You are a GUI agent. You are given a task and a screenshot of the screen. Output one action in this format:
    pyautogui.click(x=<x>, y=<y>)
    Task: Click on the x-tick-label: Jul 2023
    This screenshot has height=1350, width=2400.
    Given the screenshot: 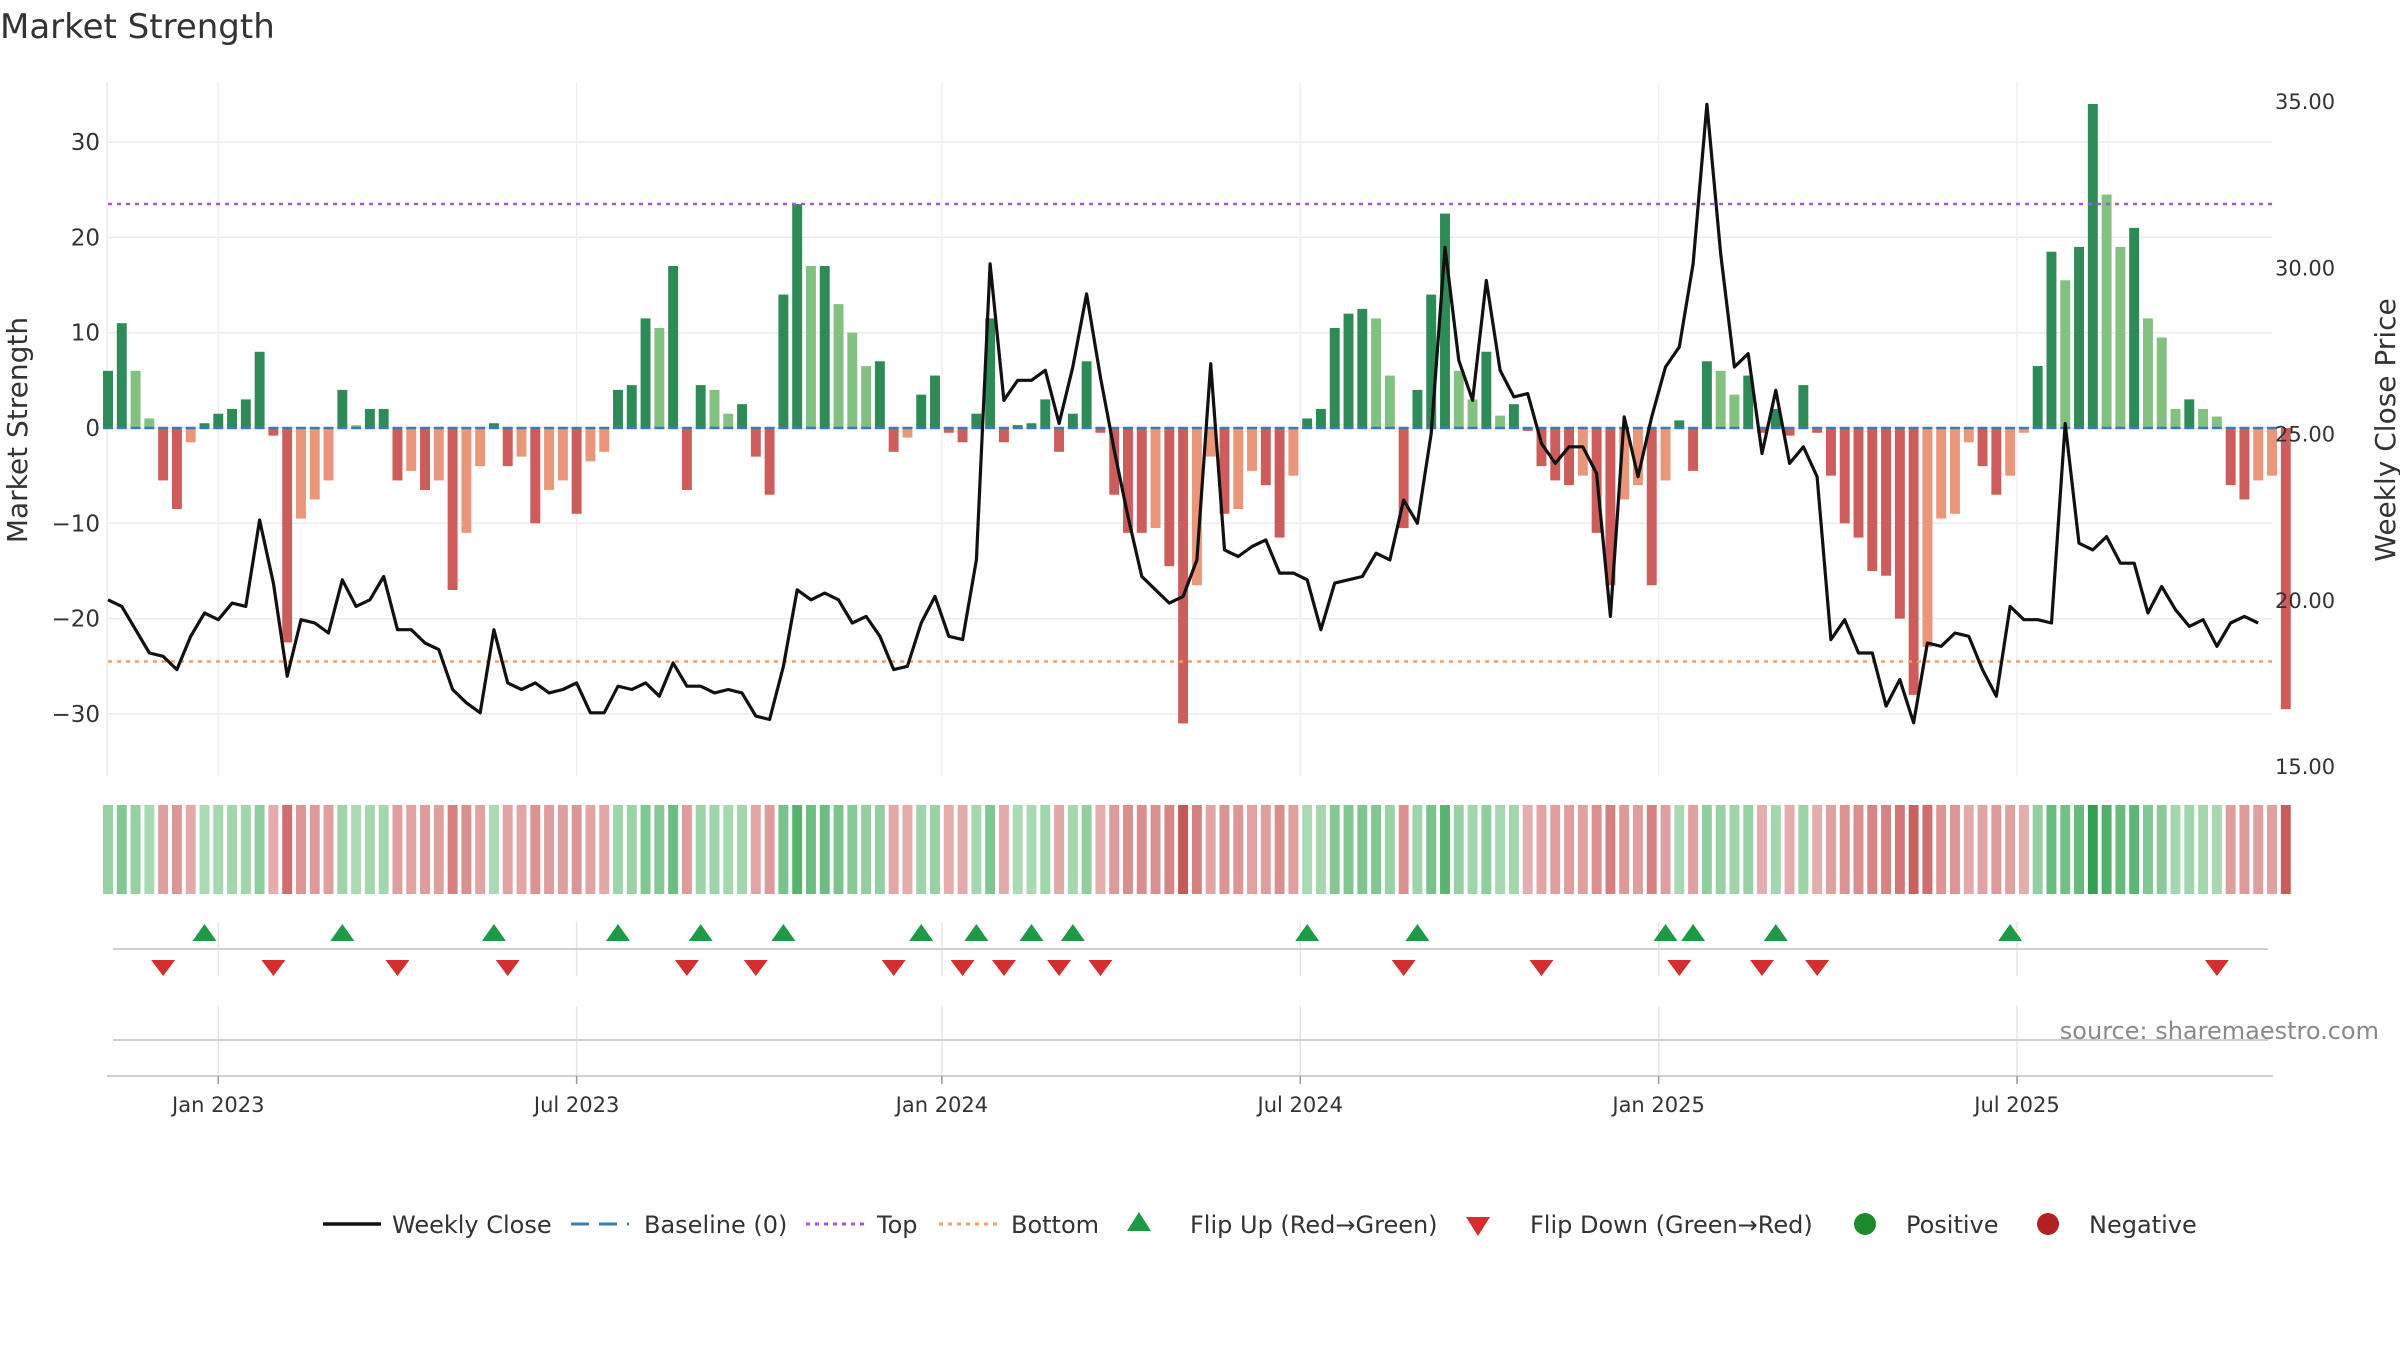 What is the action you would take?
    pyautogui.click(x=575, y=1105)
    